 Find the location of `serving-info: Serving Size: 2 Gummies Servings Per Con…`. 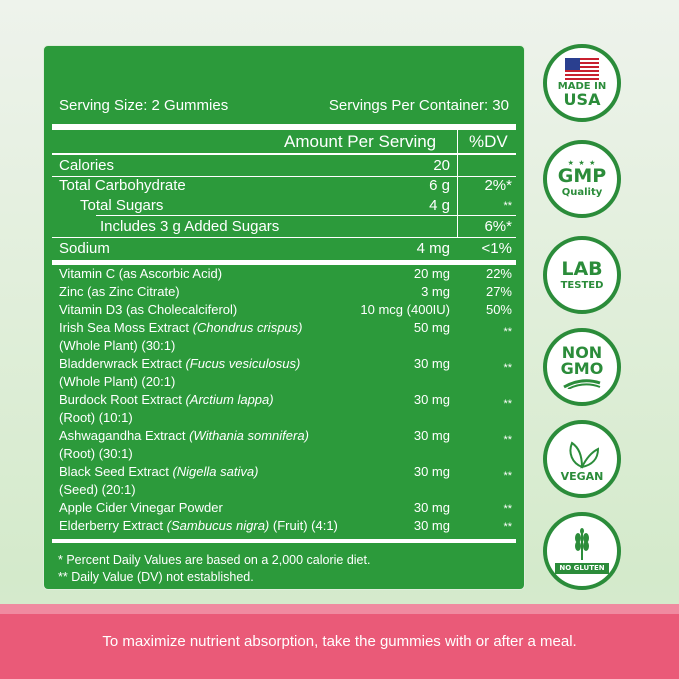

serving-info: Serving Size: 2 Gummies Servings Per Con… is located at coordinates (284, 105).